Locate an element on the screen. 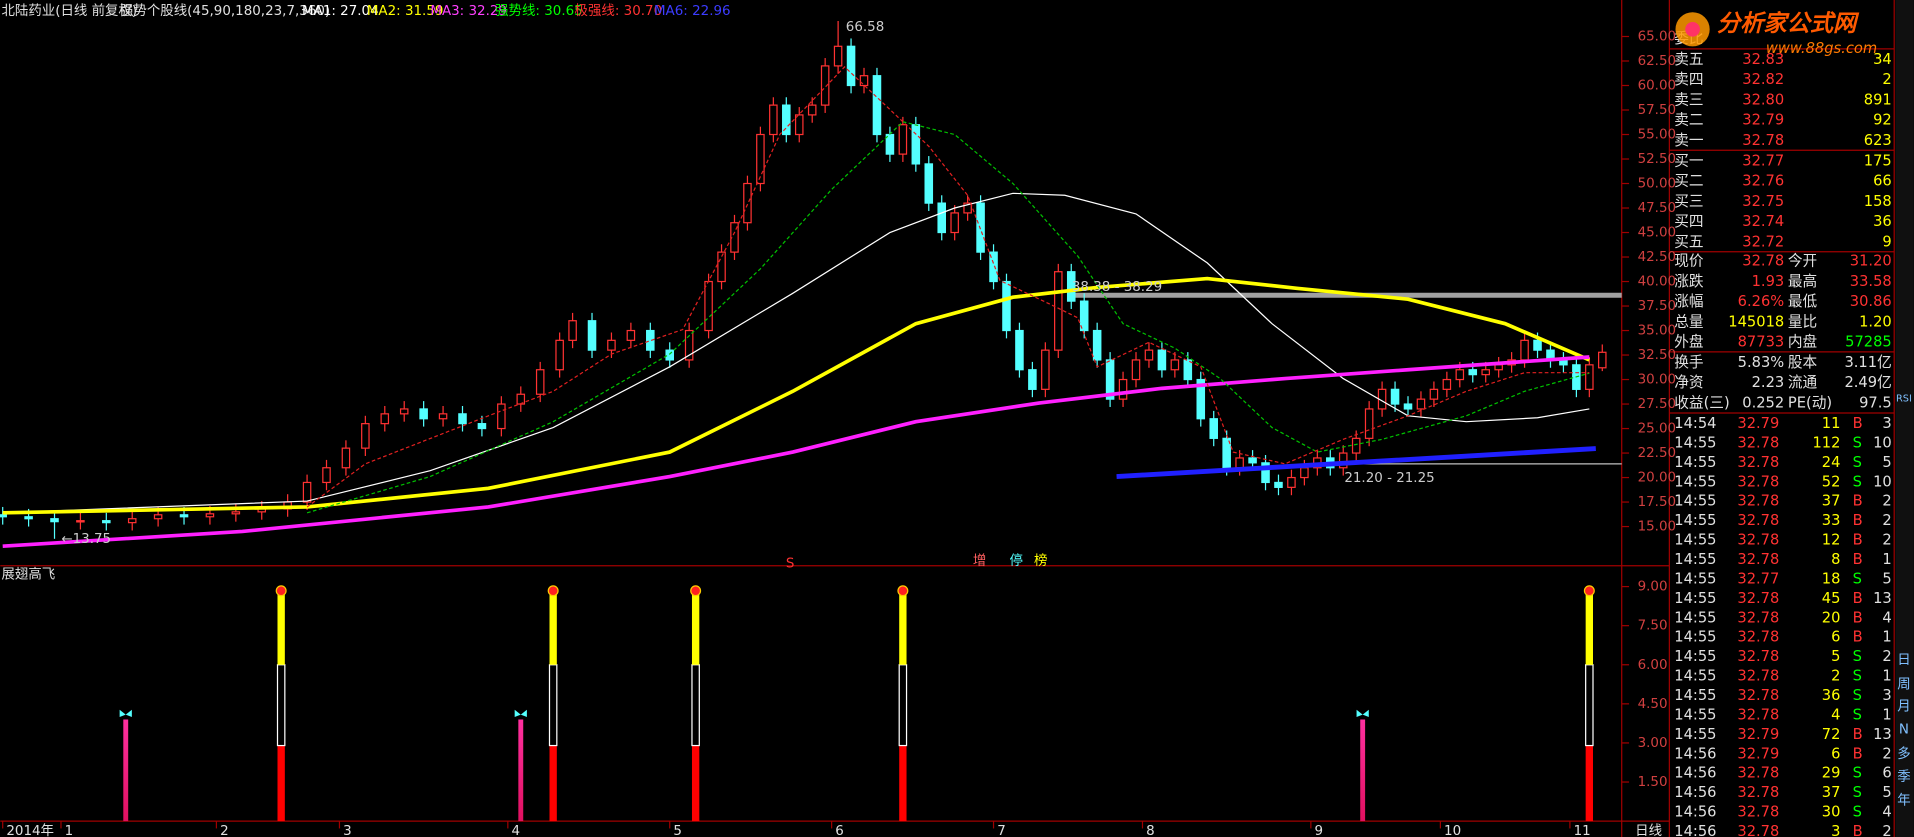 Image resolution: width=1914 pixels, height=837 pixels. toolbar-button: 多 is located at coordinates (1903, 753).